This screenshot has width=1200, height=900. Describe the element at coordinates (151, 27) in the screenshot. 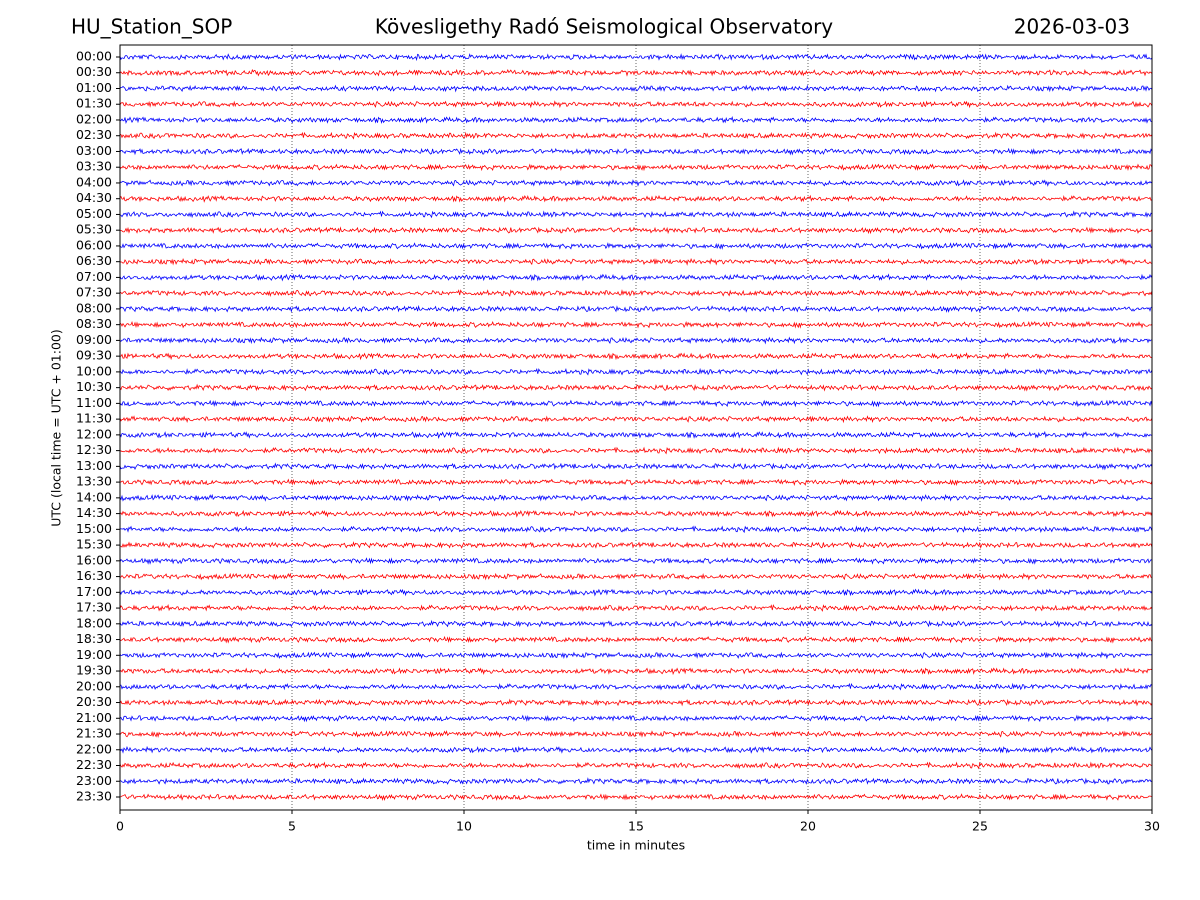

I see `station-name: HU_Station_SOP` at that location.